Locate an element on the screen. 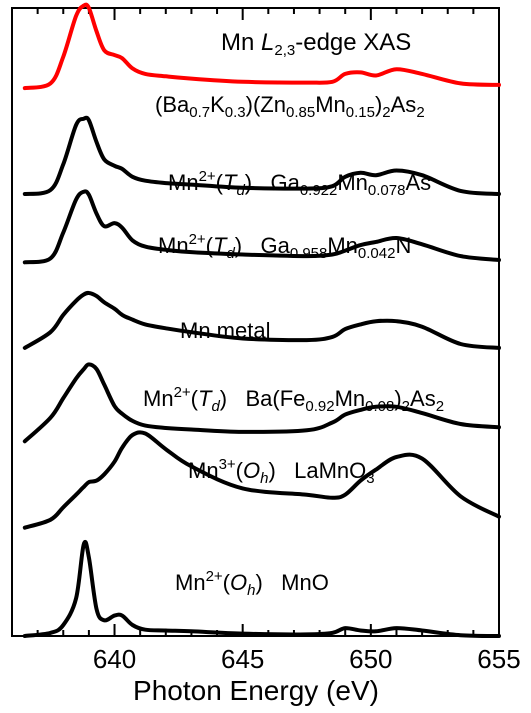 The width and height of the screenshot is (531, 713). x-axis-label: Photon Energy (eV) is located at coordinates (256, 690).